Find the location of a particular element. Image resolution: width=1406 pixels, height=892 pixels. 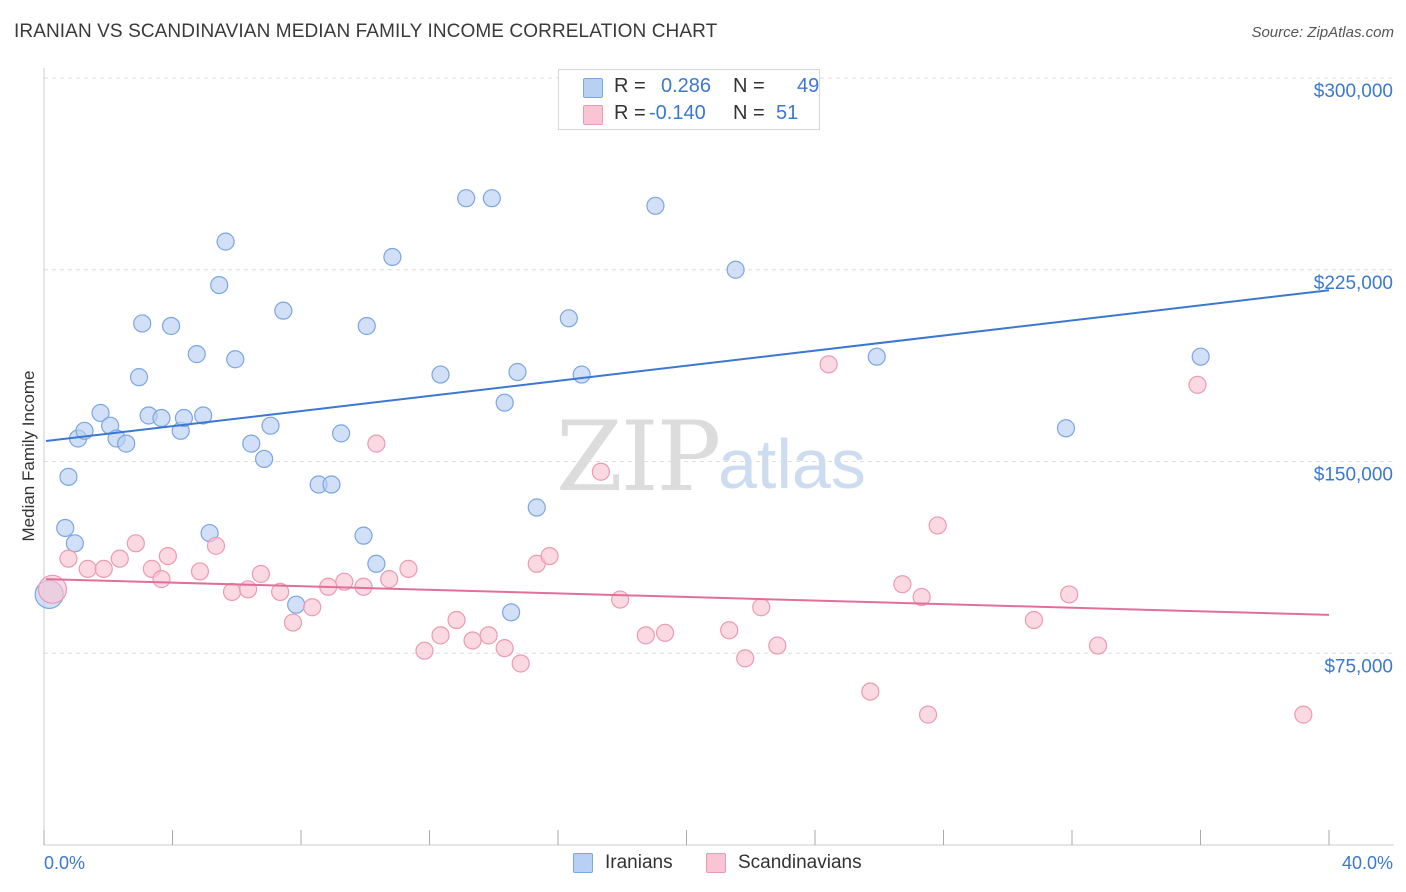

scandinavians-trend-line is located at coordinates (687, 597).